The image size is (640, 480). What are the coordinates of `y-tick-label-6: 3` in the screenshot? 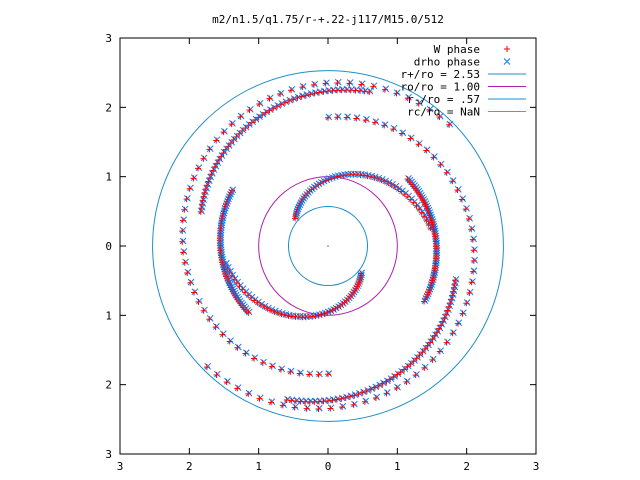 It's located at (108, 38).